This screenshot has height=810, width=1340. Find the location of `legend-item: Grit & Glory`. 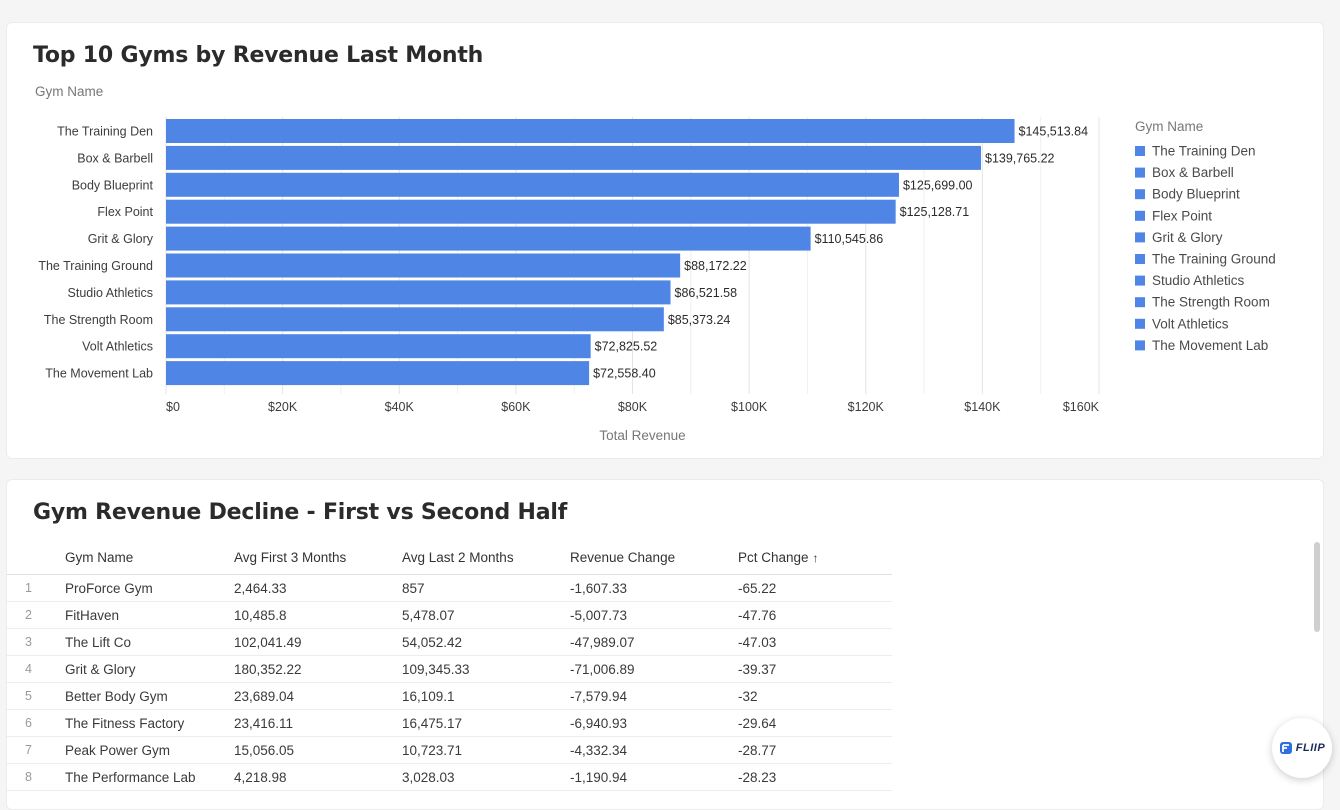

legend-item: Grit & Glory is located at coordinates (1187, 237).